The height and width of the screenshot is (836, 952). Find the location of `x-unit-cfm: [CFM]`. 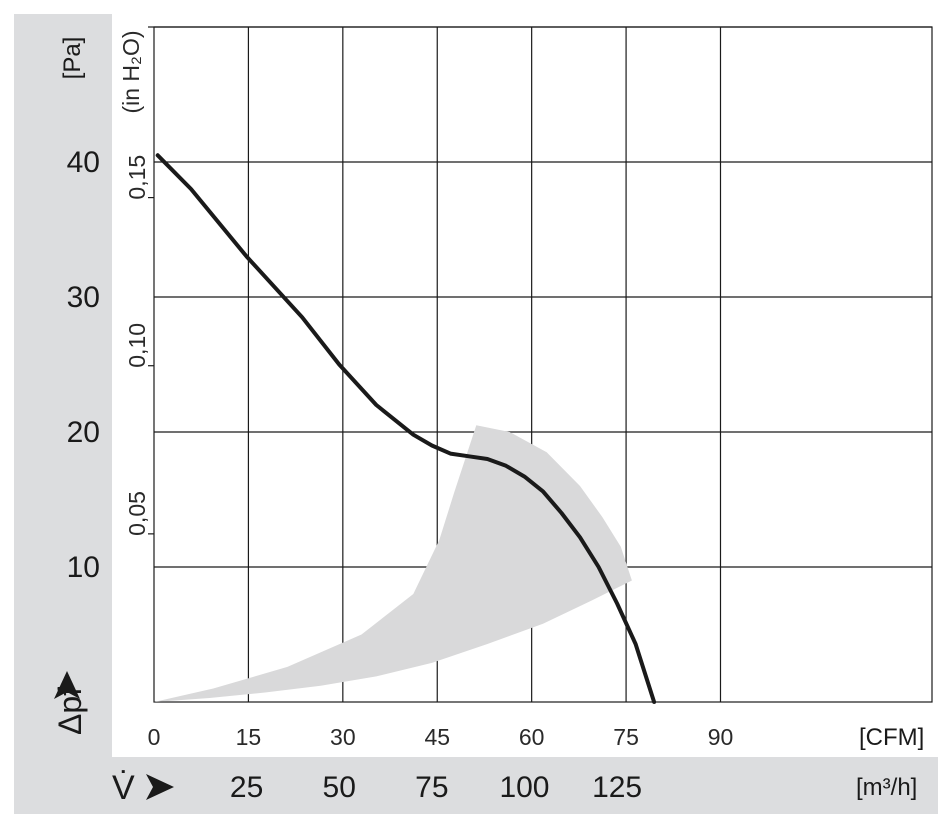

x-unit-cfm: [CFM] is located at coordinates (891, 737).